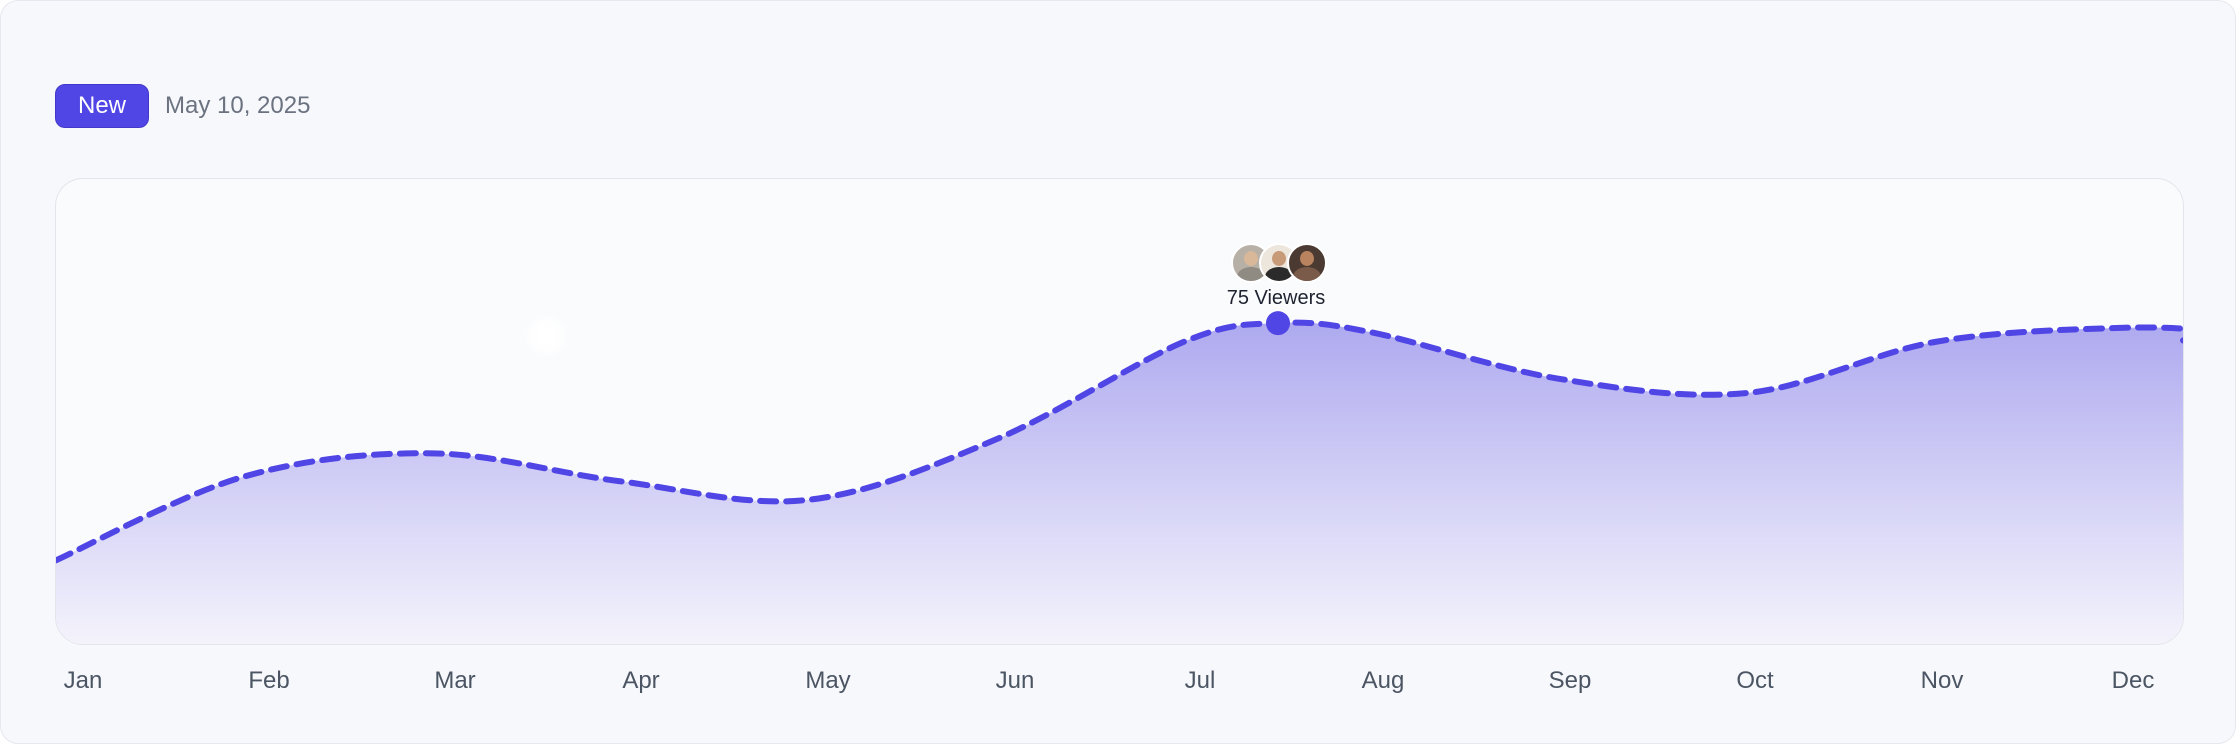 The image size is (2236, 744). Describe the element at coordinates (455, 680) in the screenshot. I see `x-tick-label-mar: Mar` at that location.